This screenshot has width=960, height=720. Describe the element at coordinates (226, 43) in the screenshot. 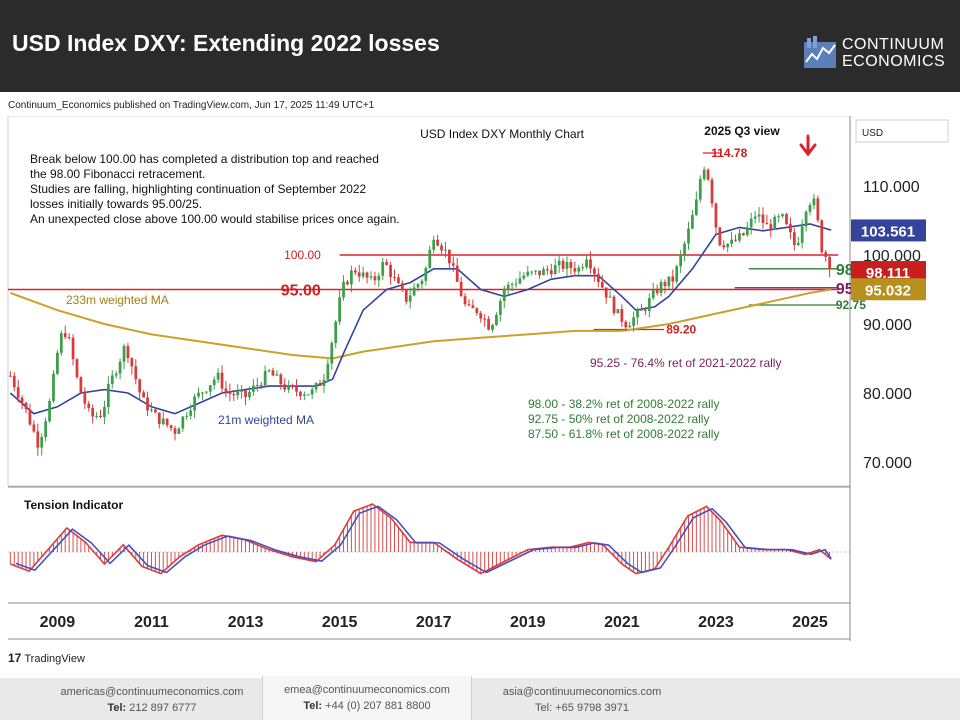

I see `page-title: USD Index DXY: Extending 2022 losses` at that location.